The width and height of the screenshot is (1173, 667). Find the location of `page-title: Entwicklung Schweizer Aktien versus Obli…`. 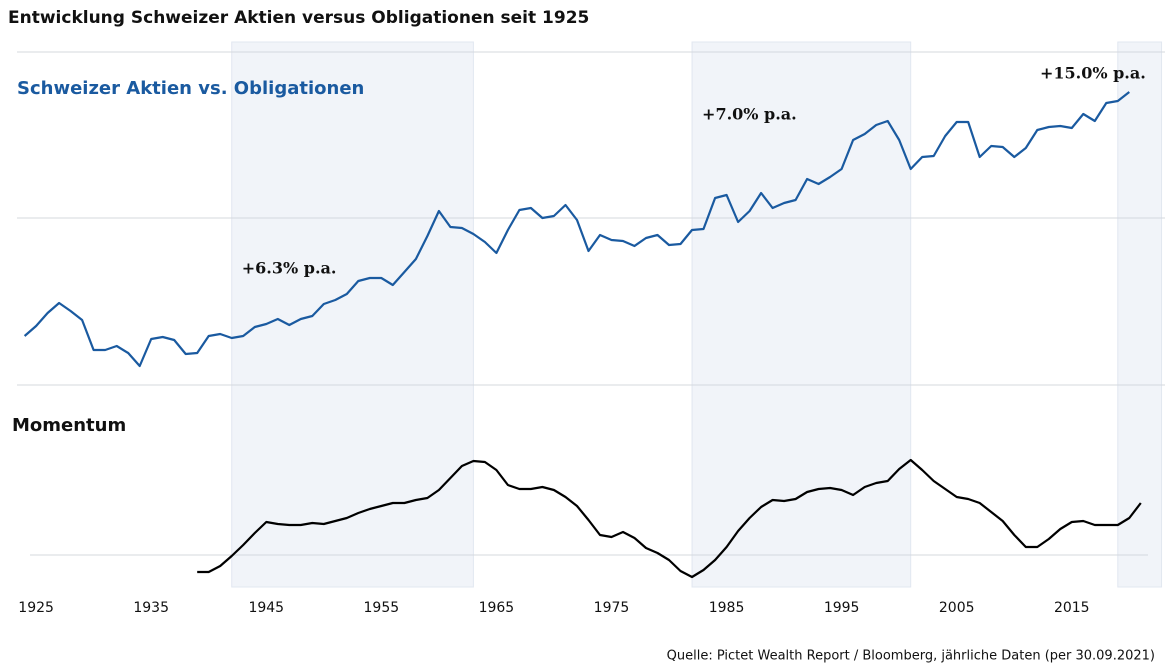

page-title: Entwicklung Schweizer Aktien versus Obli… is located at coordinates (298, 18).